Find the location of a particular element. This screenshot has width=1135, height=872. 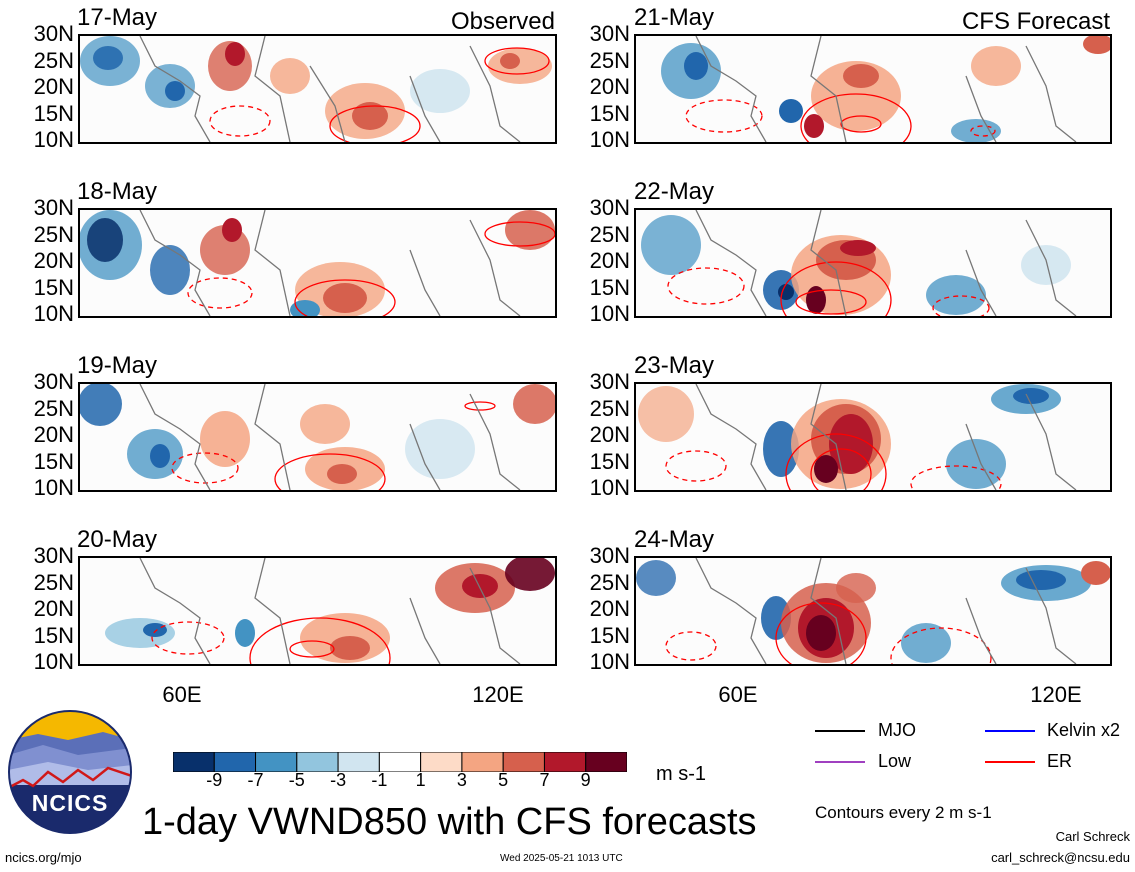

lat-tick-right-row1-3: 15N is located at coordinates (609, 113).